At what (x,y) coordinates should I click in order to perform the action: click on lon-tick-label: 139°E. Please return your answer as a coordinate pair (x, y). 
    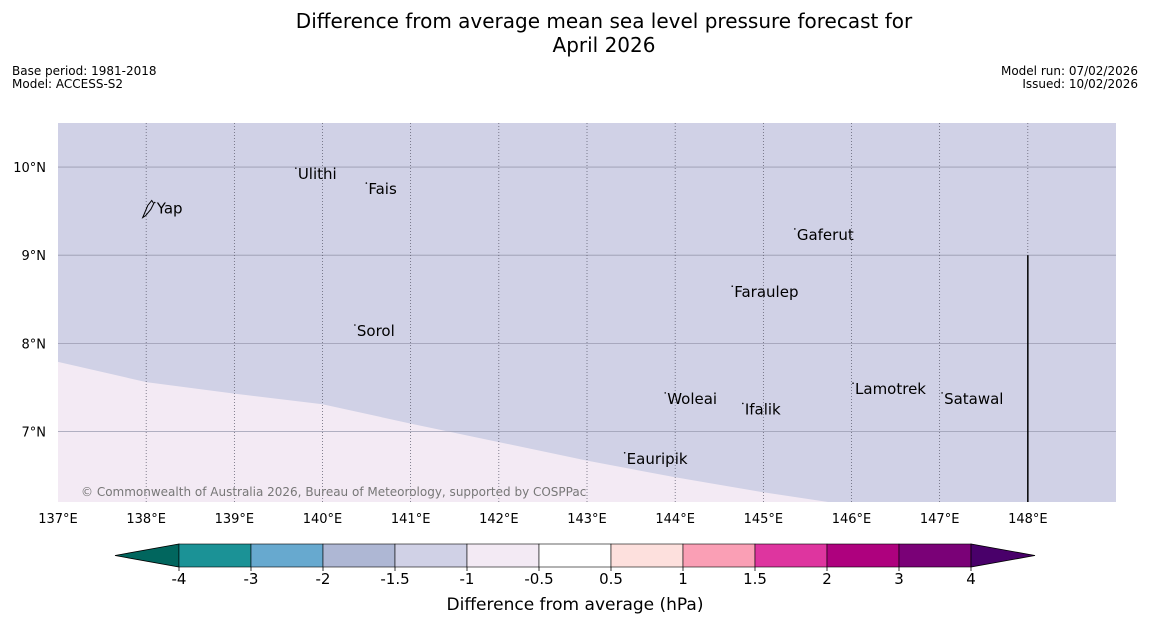
    Looking at the image, I should click on (235, 519).